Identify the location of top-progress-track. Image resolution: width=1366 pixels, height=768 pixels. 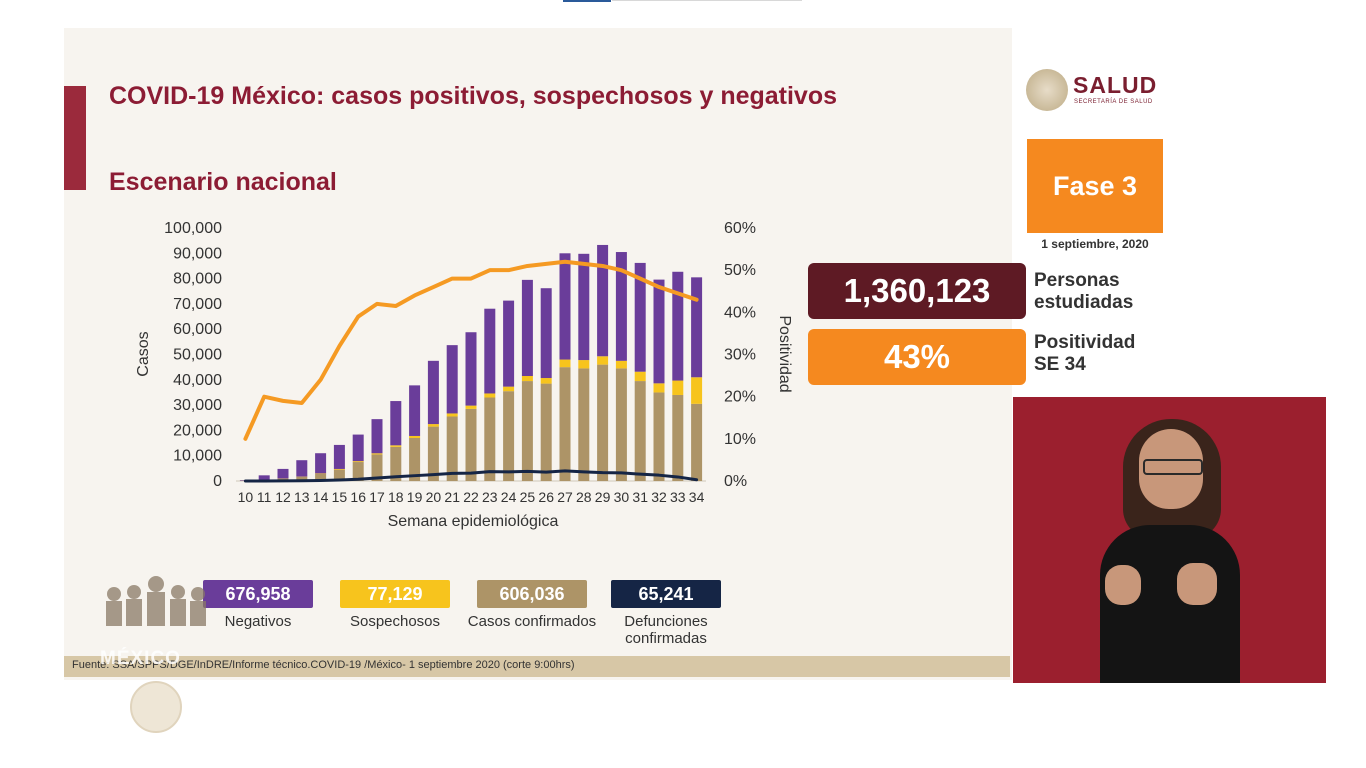
(707, 0).